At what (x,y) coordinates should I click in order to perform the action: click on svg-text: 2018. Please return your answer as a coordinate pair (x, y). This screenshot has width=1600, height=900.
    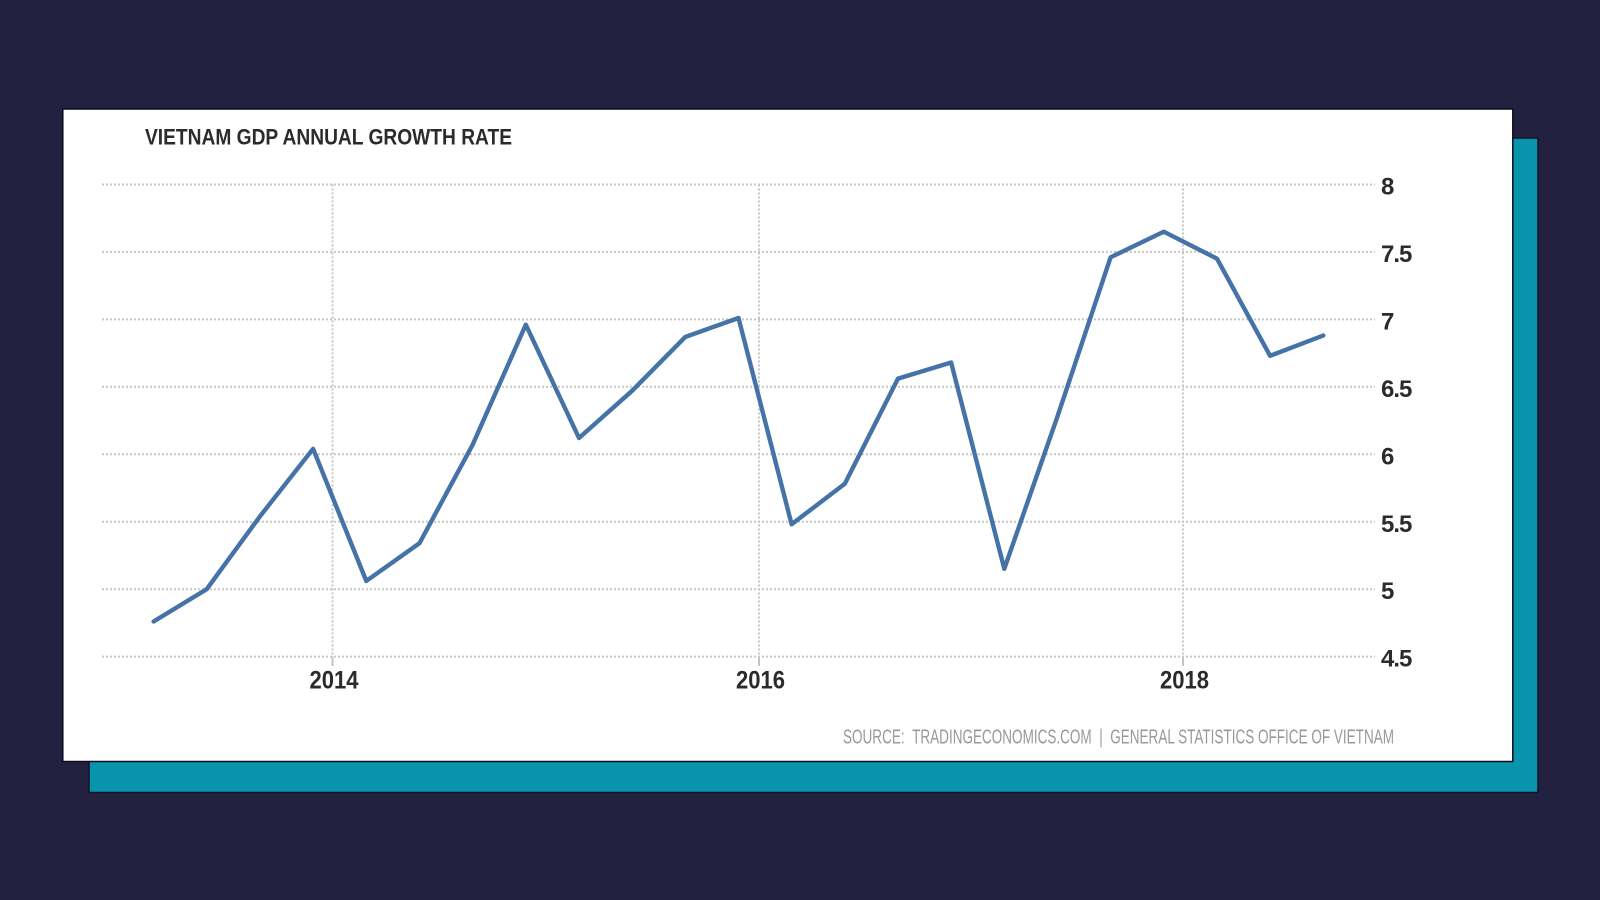
    Looking at the image, I should click on (1184, 681).